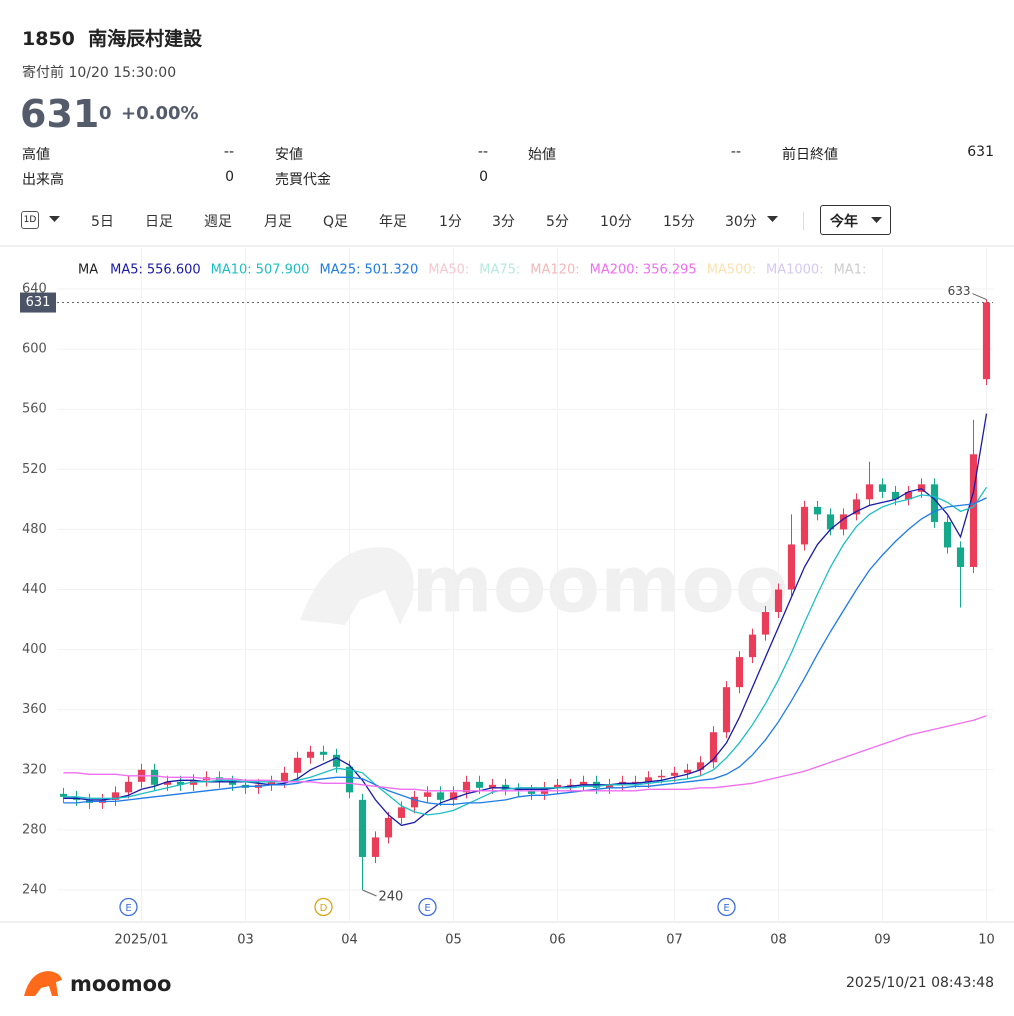 This screenshot has height=1016, width=1014. What do you see at coordinates (159, 222) in the screenshot?
I see `tab: 日足` at bounding box center [159, 222].